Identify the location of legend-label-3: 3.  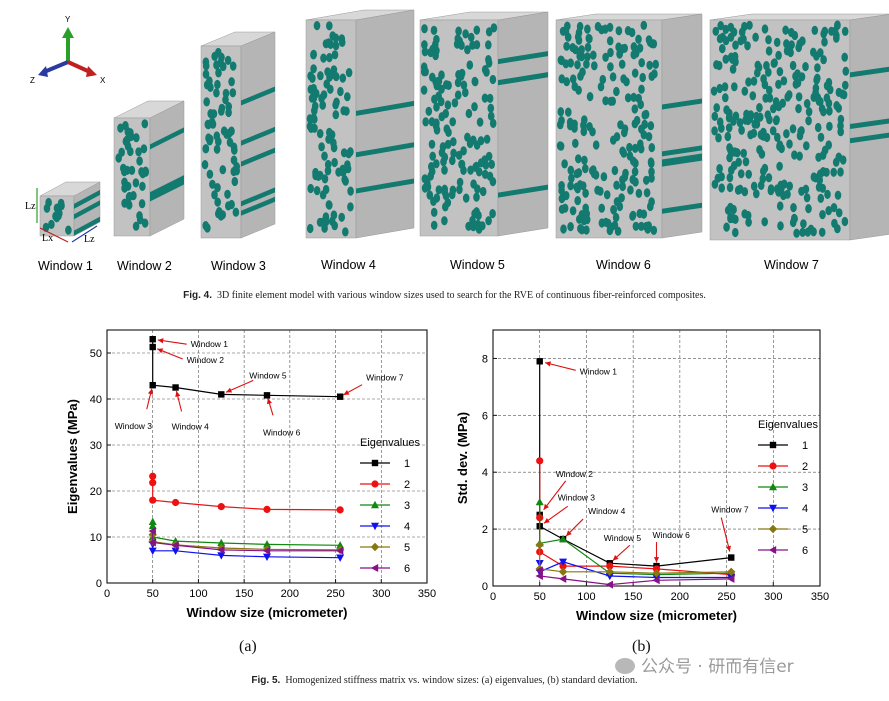
(407, 506).